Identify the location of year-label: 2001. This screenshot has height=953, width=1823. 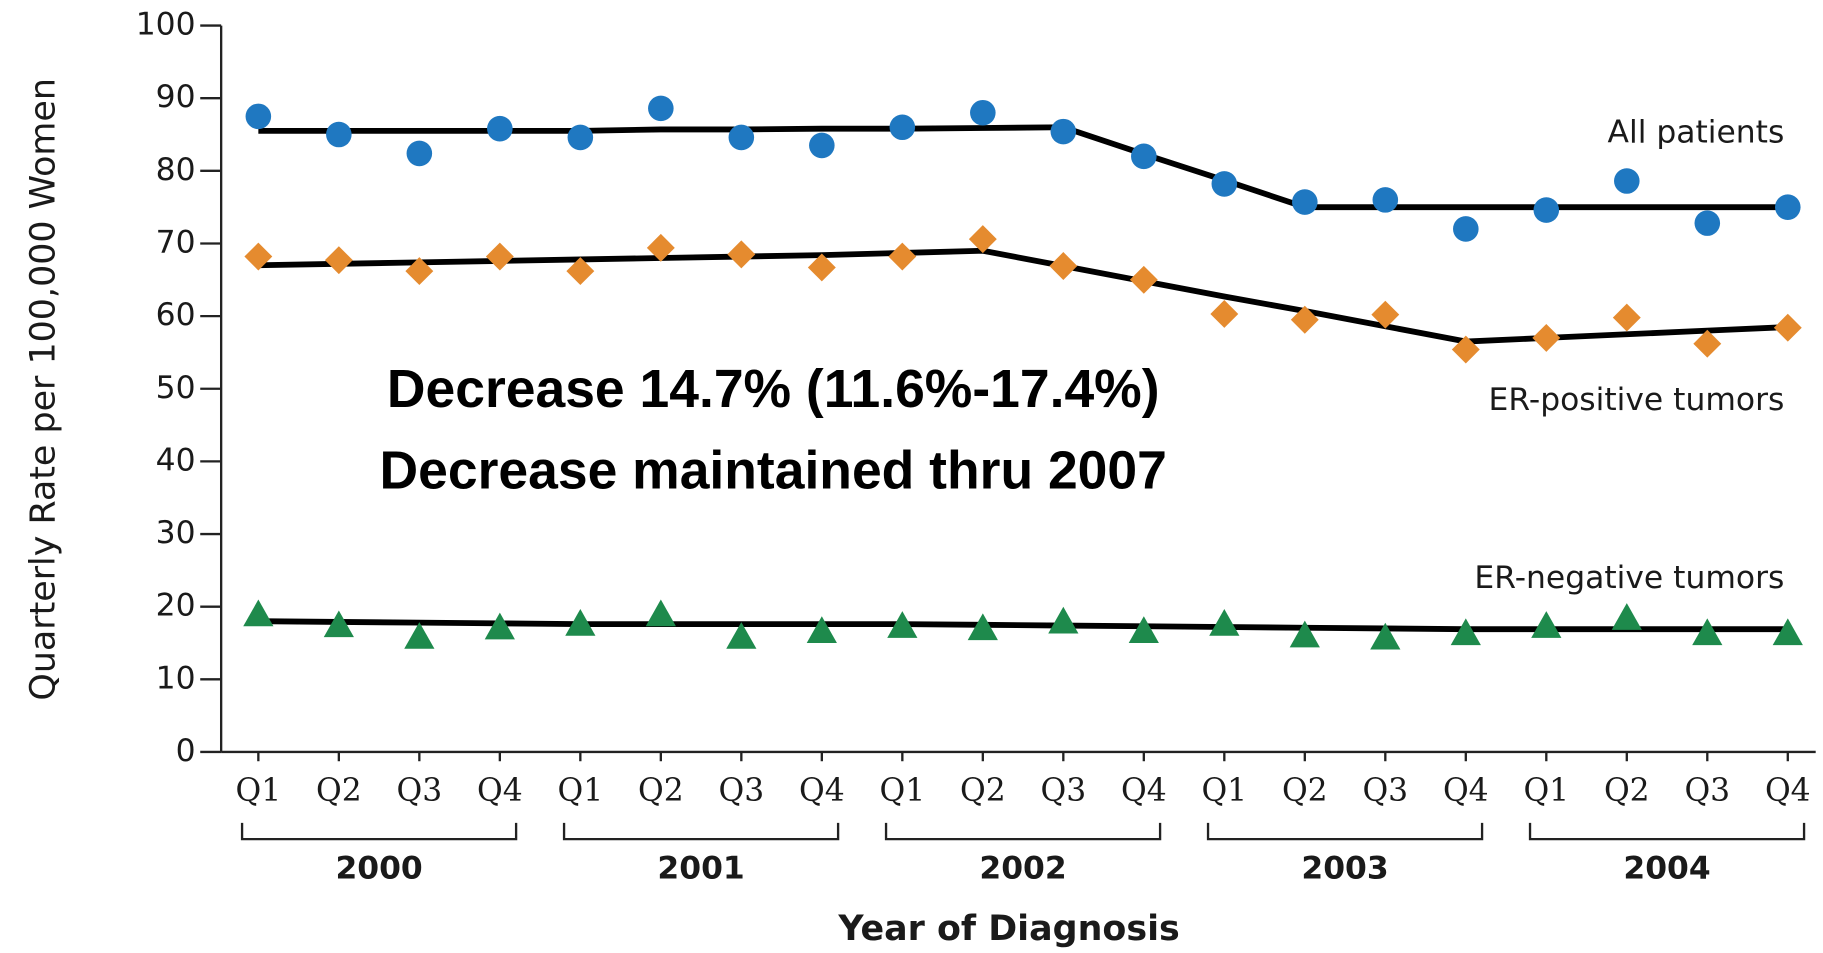
(700, 868).